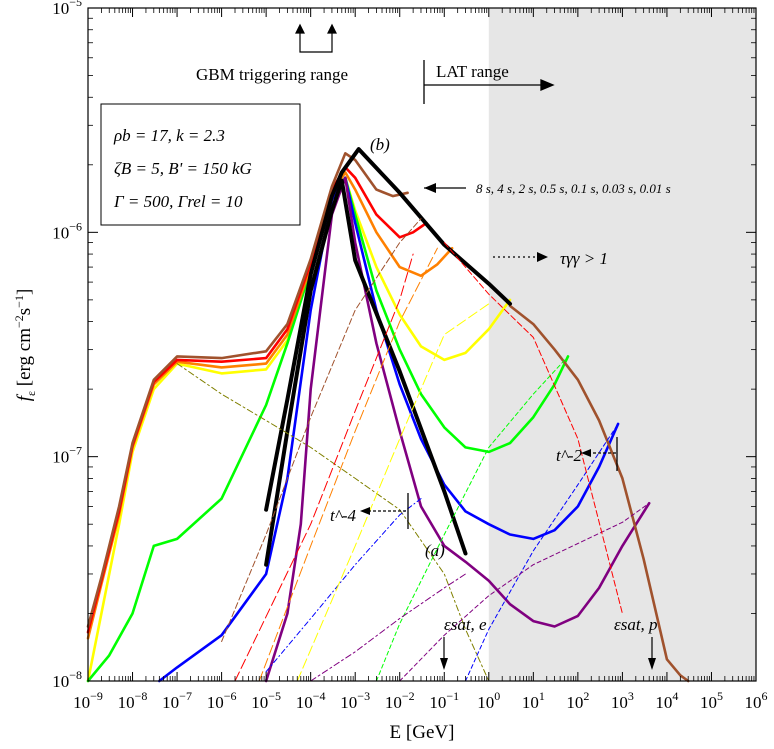  I want to click on t-minus4-marker, so click(384, 511).